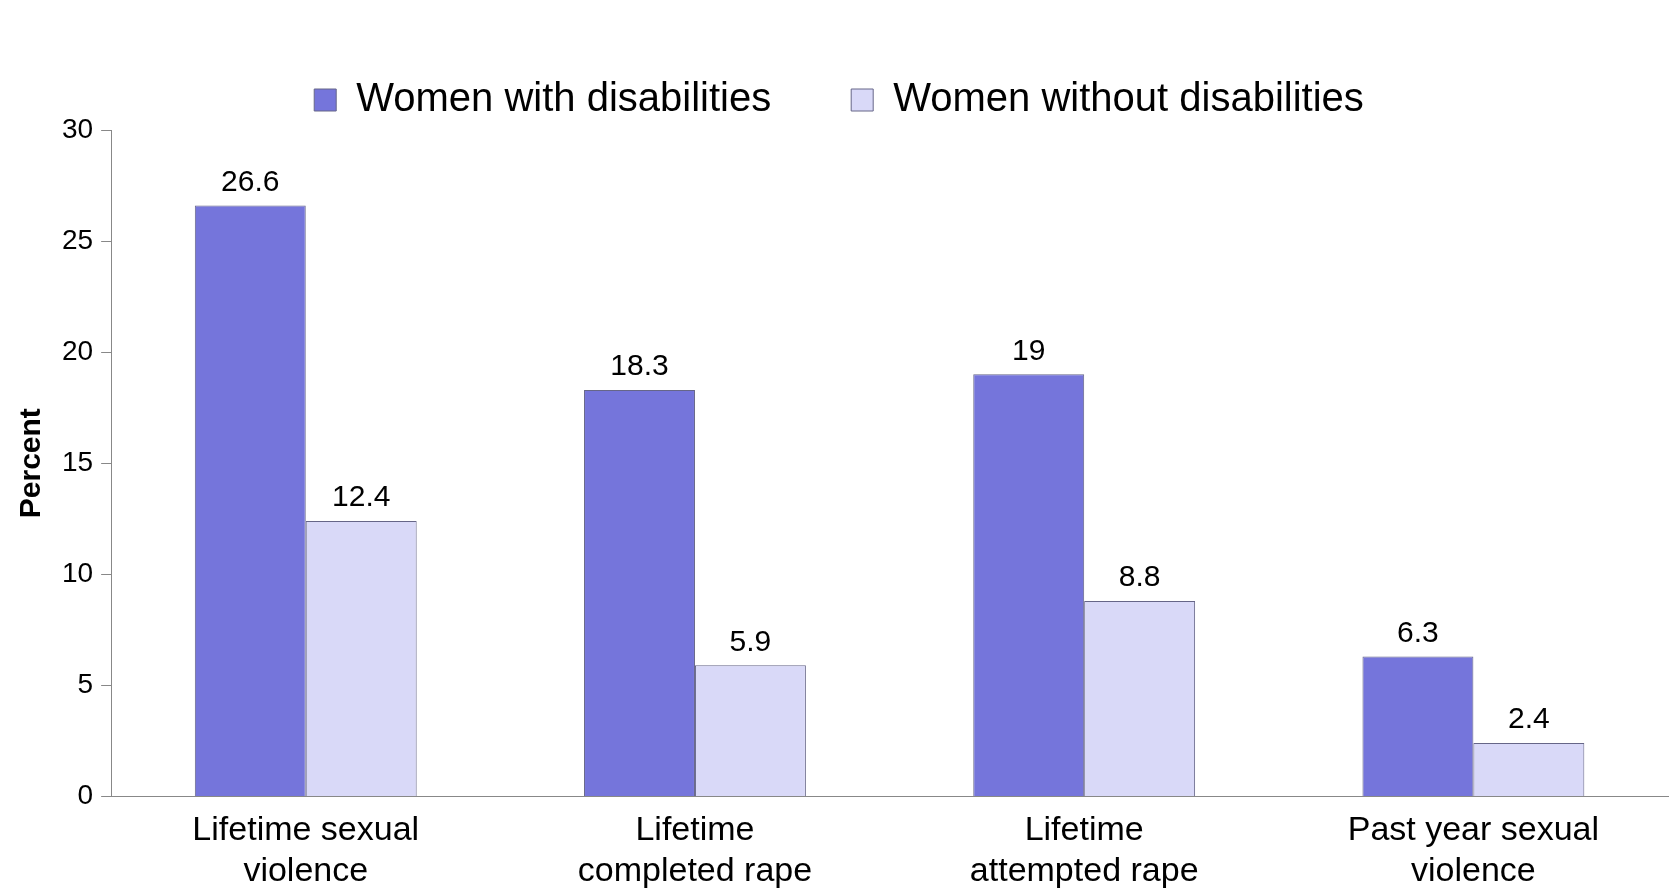 The image size is (1678, 896). I want to click on y-tick-label: 25, so click(77, 239).